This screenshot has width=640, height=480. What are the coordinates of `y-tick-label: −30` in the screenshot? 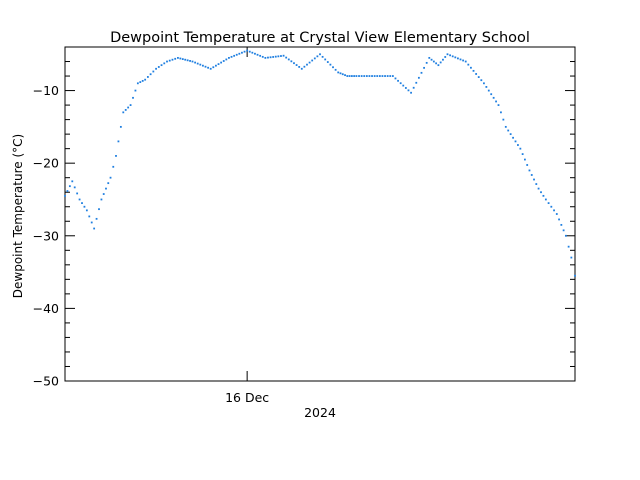 It's located at (46, 235).